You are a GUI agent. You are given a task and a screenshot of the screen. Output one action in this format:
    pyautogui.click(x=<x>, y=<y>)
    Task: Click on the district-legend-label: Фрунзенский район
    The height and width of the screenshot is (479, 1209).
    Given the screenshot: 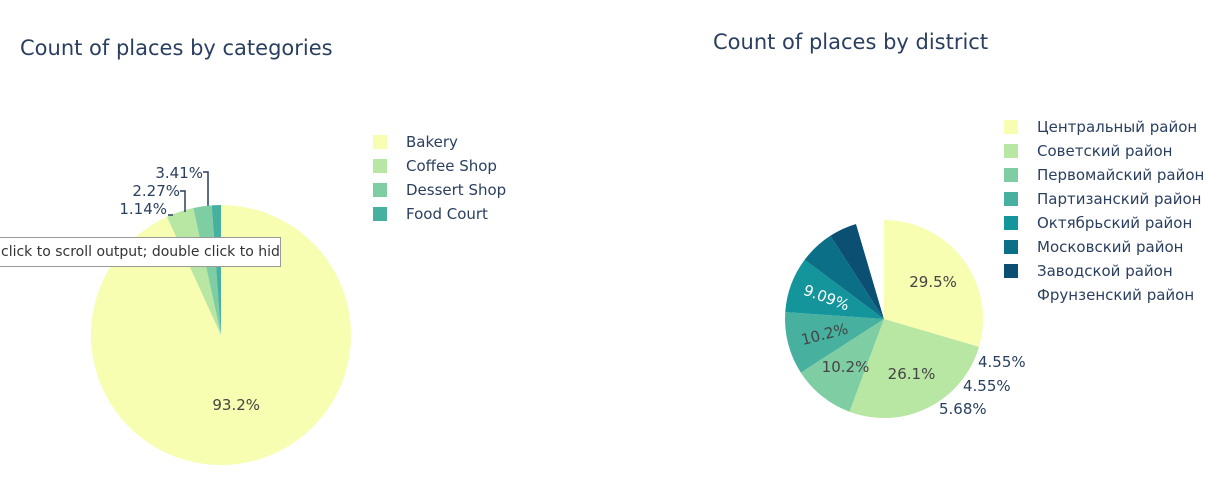 What is the action you would take?
    pyautogui.click(x=1116, y=295)
    